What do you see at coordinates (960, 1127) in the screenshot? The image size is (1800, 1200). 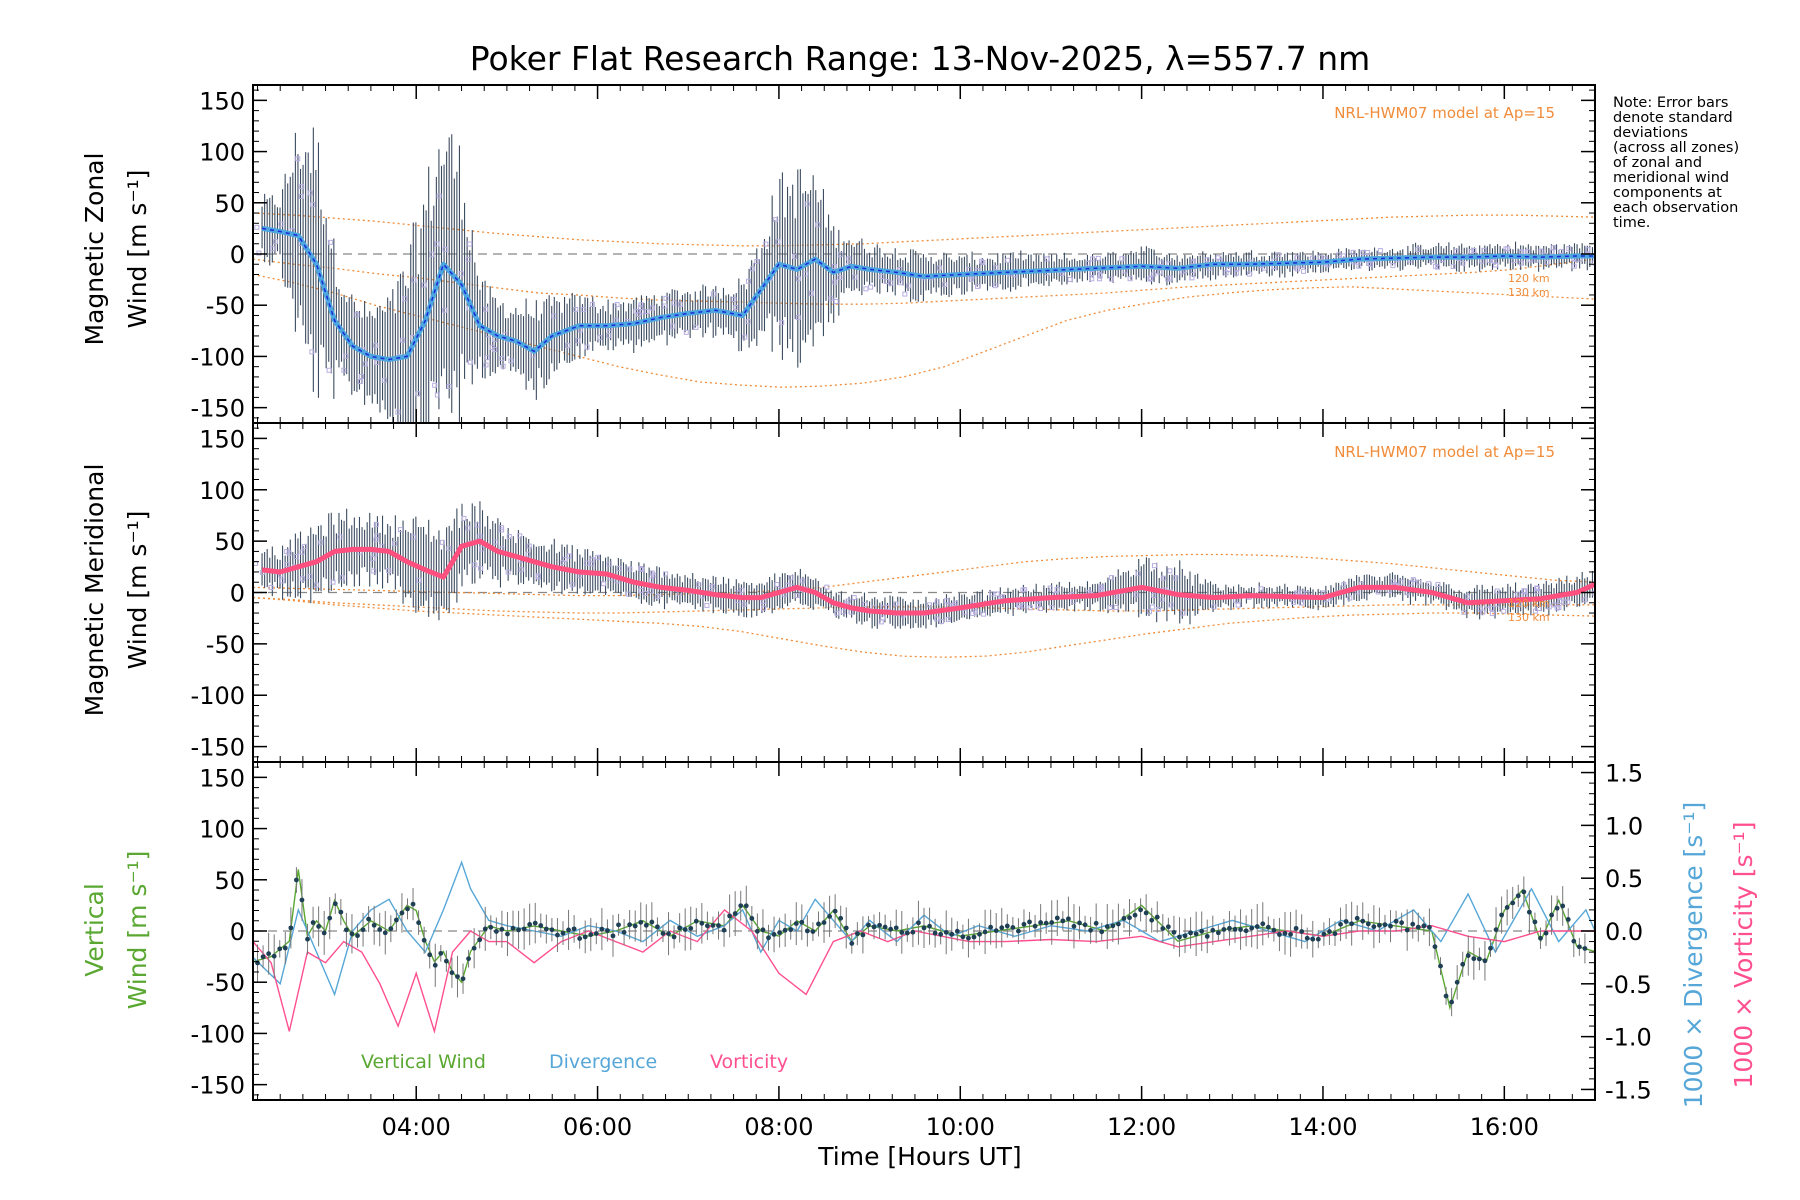 I see `x-tick-label: 10:00` at bounding box center [960, 1127].